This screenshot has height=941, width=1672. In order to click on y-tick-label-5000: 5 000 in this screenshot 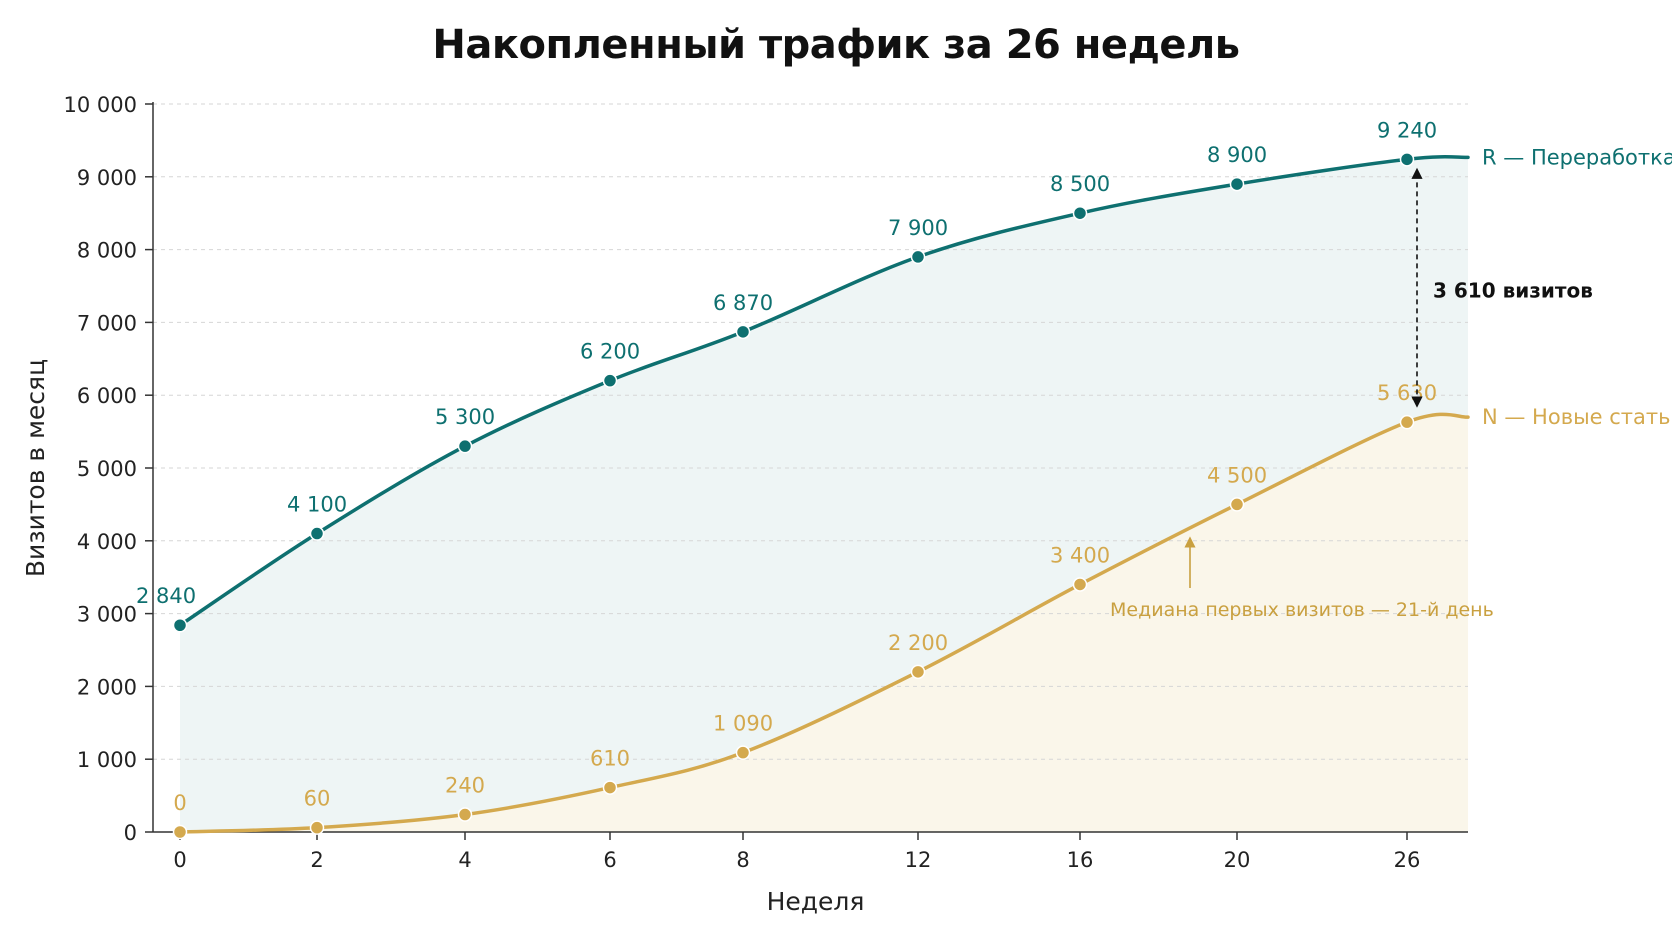, I will do `click(107, 469)`.